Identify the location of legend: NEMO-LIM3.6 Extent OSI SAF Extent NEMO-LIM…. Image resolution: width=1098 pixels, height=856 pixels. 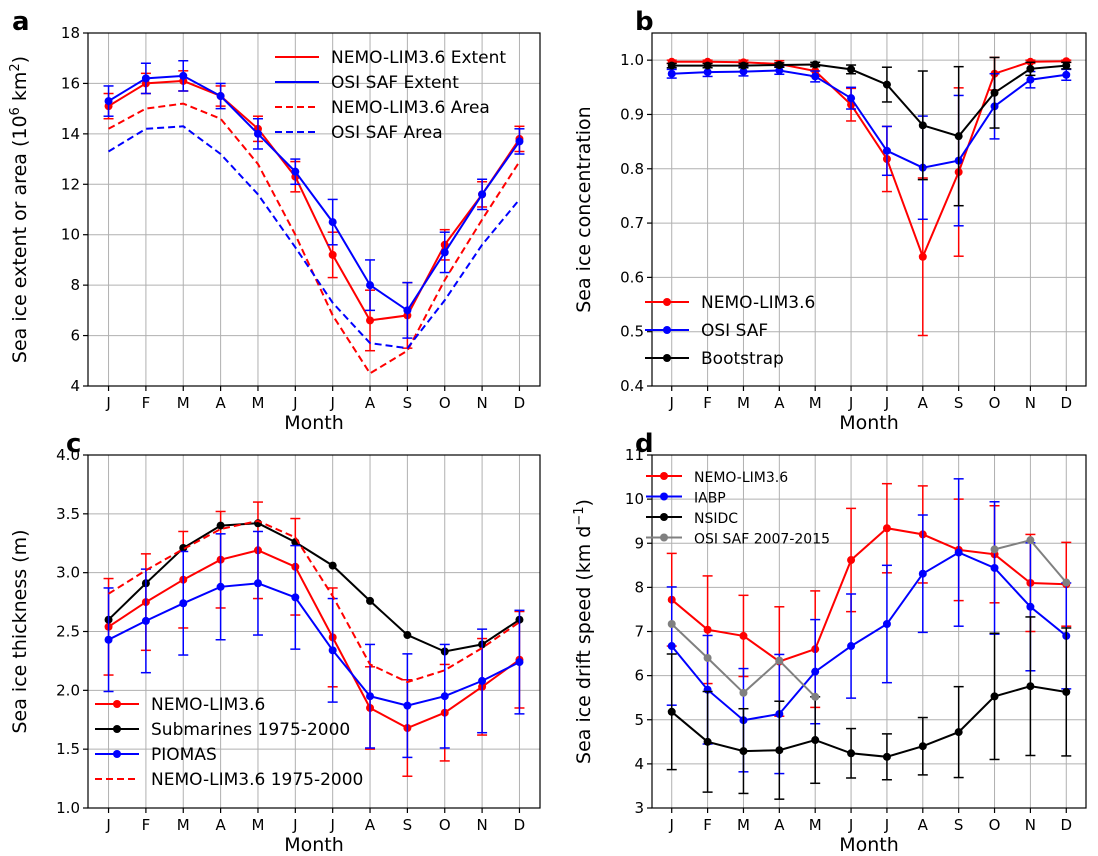
(390, 95).